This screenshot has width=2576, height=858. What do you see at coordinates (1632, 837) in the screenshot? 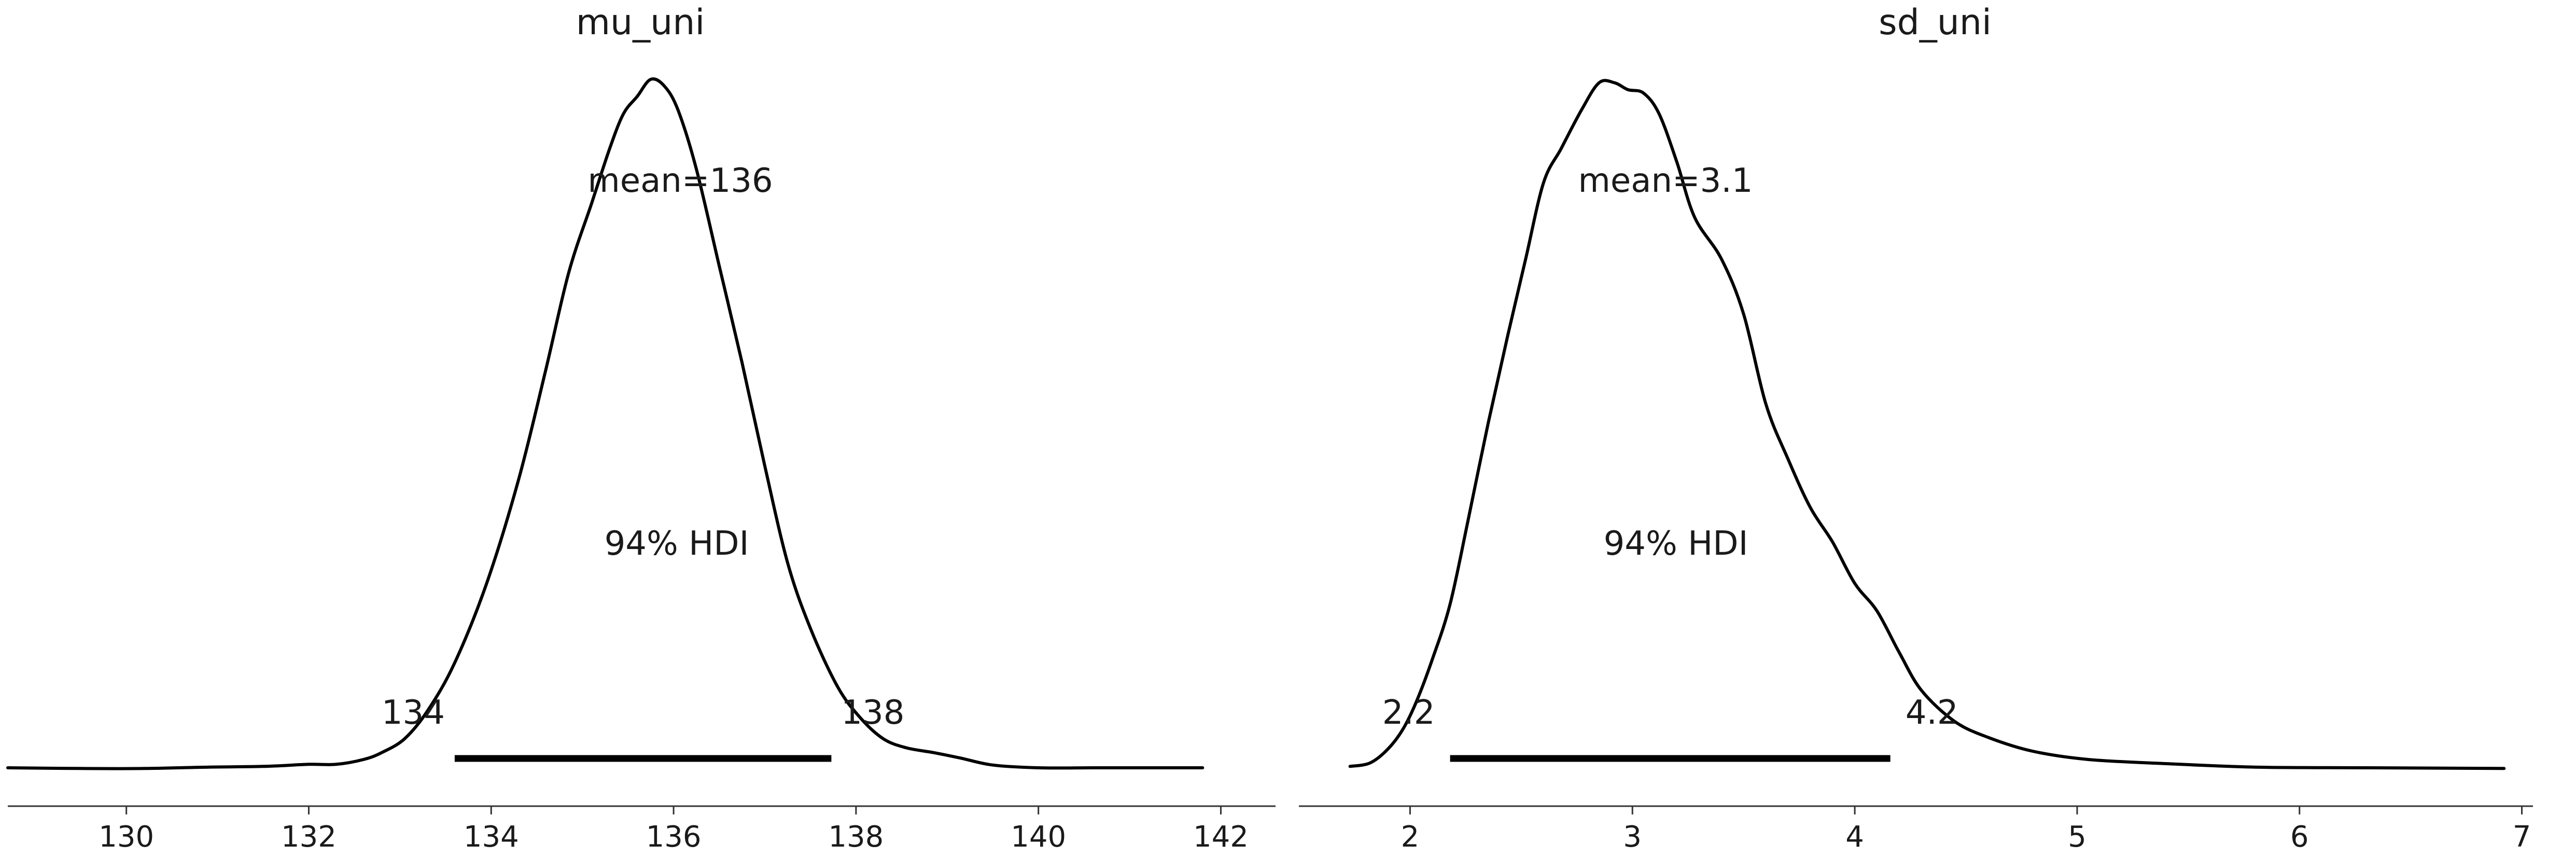
I see `x-tick-label: 3` at bounding box center [1632, 837].